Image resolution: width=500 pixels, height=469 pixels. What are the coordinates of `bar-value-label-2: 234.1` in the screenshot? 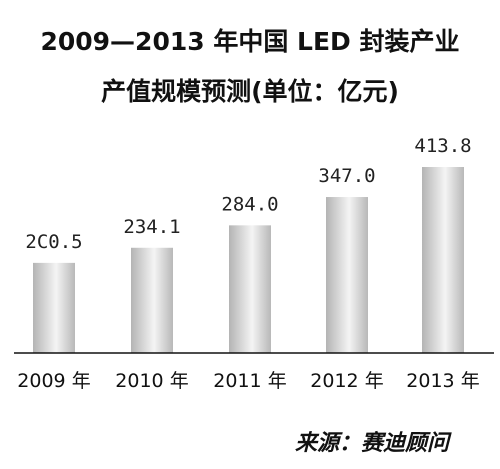 It's located at (151, 227).